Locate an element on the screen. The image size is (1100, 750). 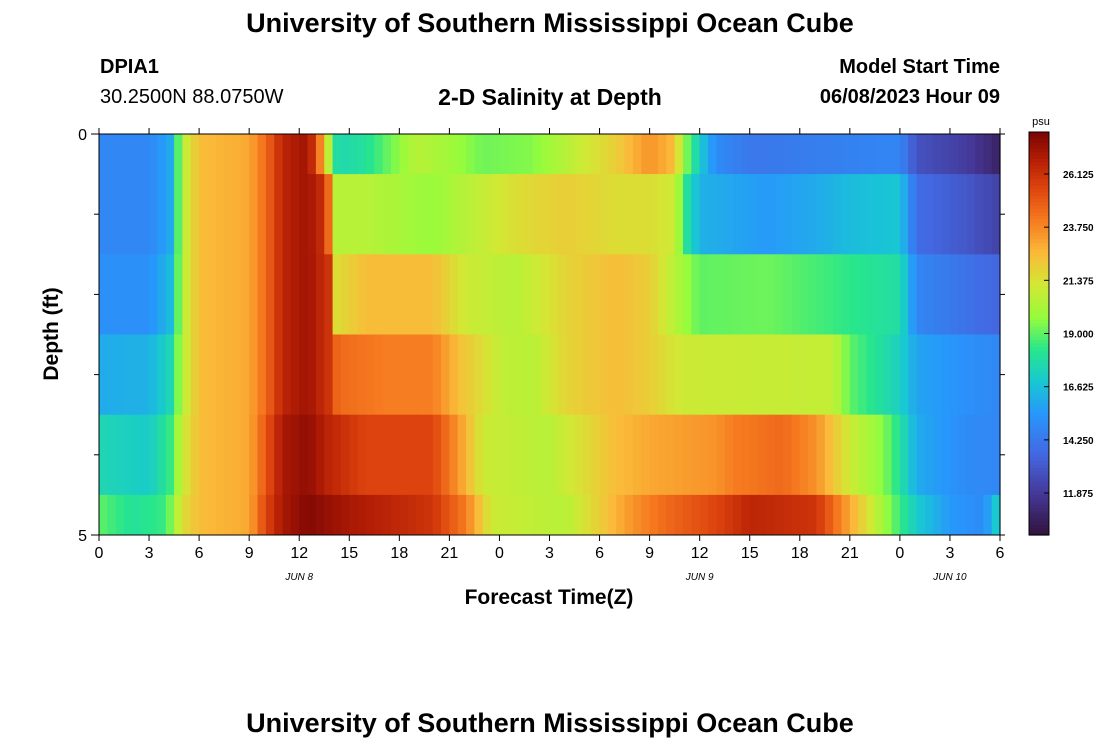
x-tick-label: 21 is located at coordinates (449, 553).